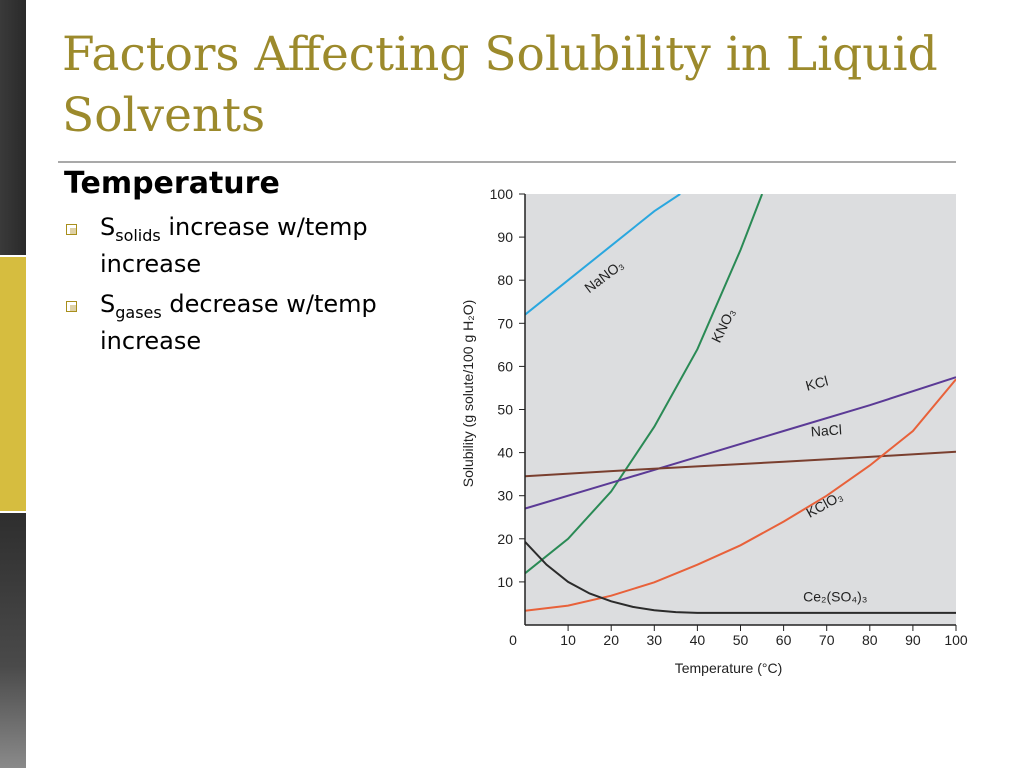 The image size is (1024, 768). Describe the element at coordinates (568, 640) in the screenshot. I see `x-tick-label: 10` at that location.